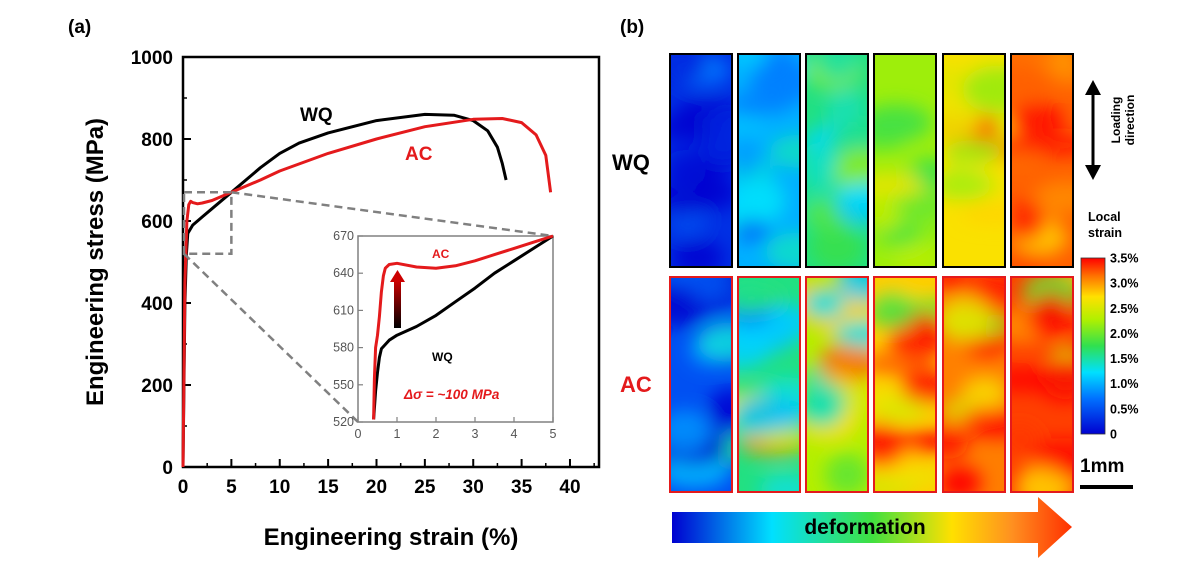 This screenshot has width=1189, height=561. What do you see at coordinates (1116, 120) in the screenshot?
I see `loading-label-1: Loading` at bounding box center [1116, 120].